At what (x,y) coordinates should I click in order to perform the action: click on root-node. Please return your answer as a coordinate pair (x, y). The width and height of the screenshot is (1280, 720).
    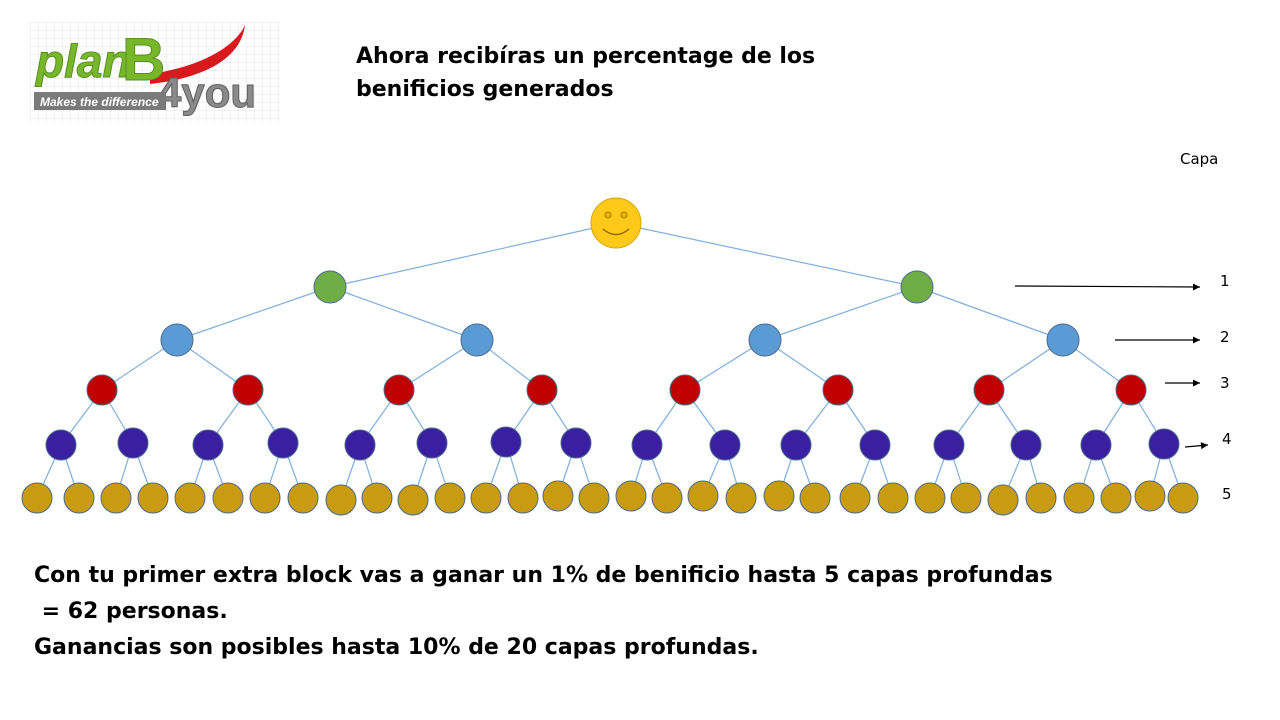
    Looking at the image, I should click on (616, 223).